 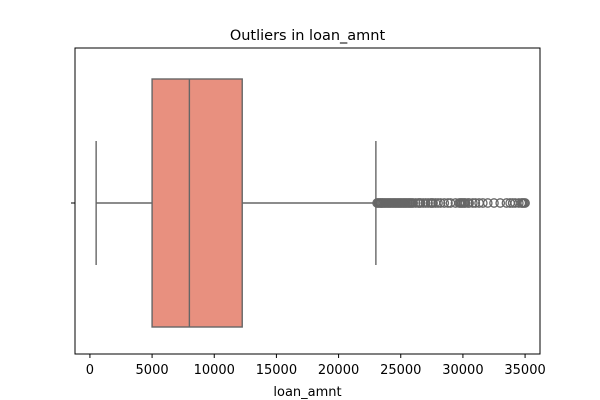 What do you see at coordinates (462, 370) in the screenshot?
I see `x-tick-label: 30000` at bounding box center [462, 370].